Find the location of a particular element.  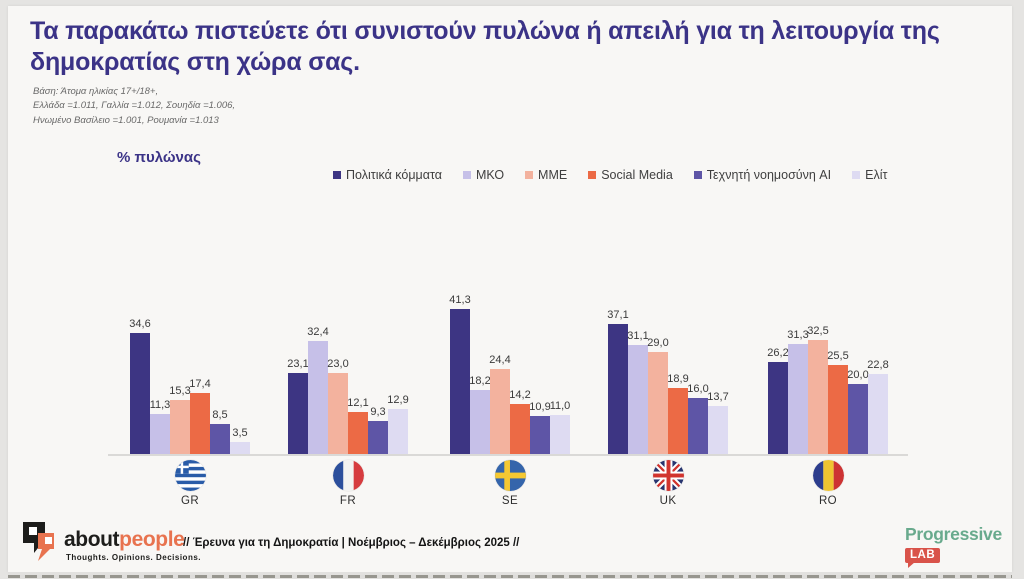

bar-slot: 32,4 is located at coordinates (318, 390).